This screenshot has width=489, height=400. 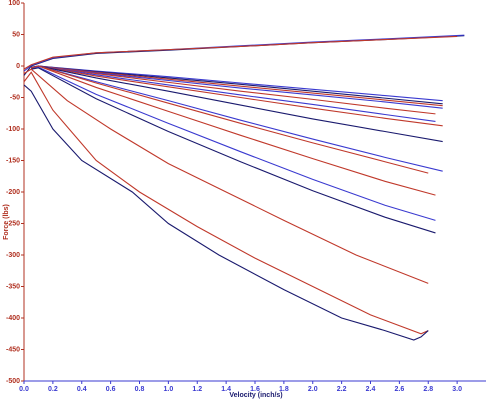 What do you see at coordinates (53, 389) in the screenshot?
I see `x-tick-label: 0.2` at bounding box center [53, 389].